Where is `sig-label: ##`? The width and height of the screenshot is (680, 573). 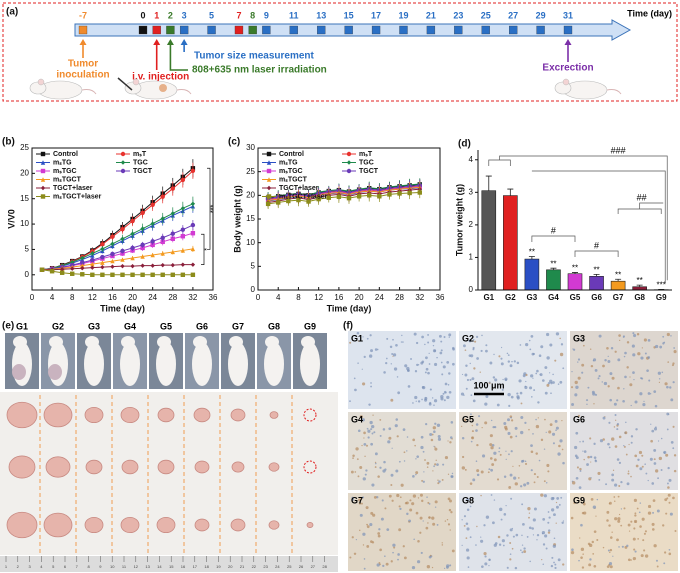
sig-label: ## is located at coordinates (642, 197).